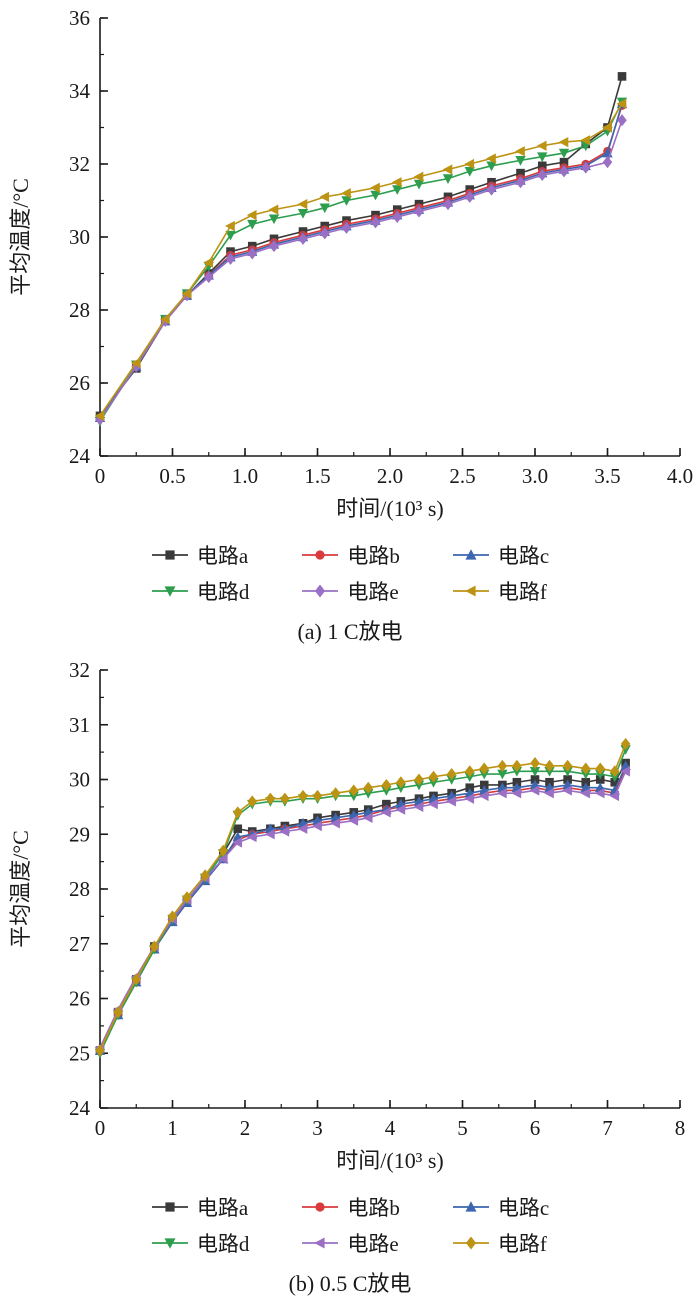 The image size is (700, 1306). Describe the element at coordinates (350, 631) in the screenshot. I see `chart-a-caption: (a) 1 C放电` at that location.